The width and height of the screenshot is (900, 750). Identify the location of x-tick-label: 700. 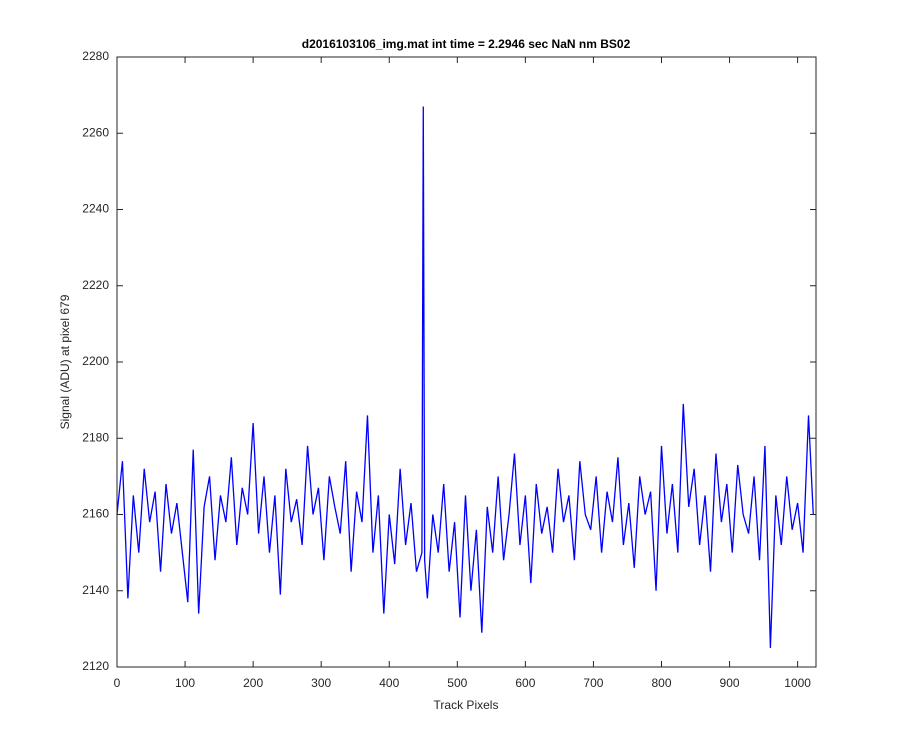
(593, 683).